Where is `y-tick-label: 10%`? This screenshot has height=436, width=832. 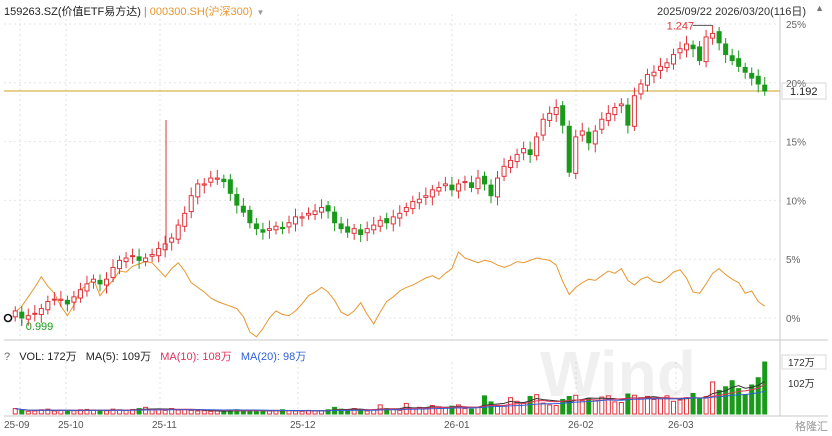
y-tick-label: 10% is located at coordinates (796, 201).